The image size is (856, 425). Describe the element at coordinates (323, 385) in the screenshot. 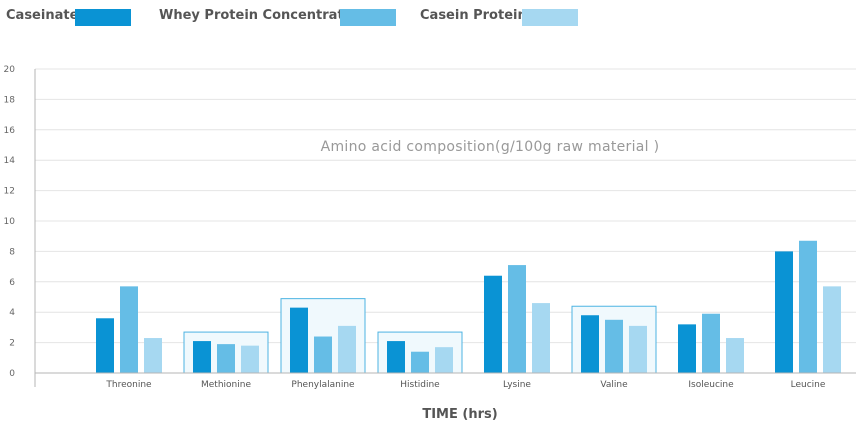

I see `x-tick-label: Phenylalanine` at that location.